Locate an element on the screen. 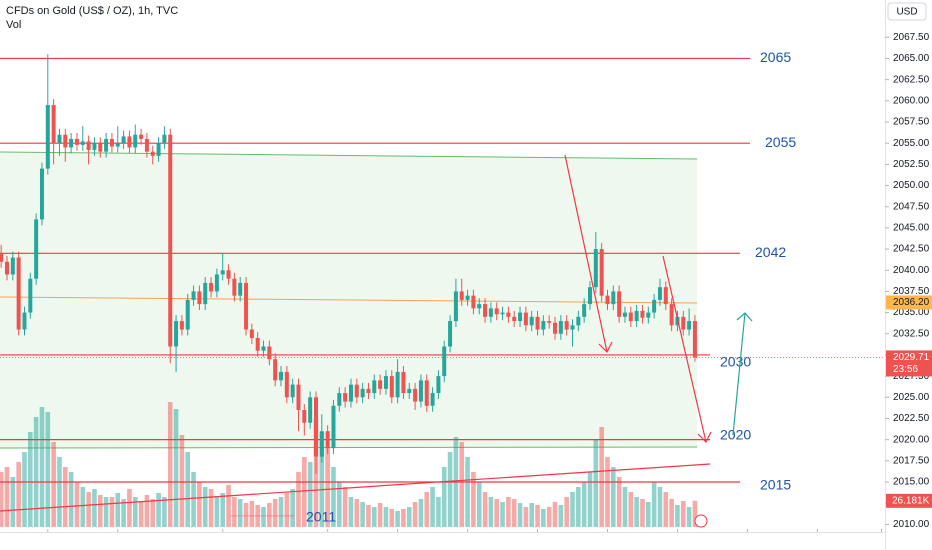 The image size is (932, 550). y-tick-label: 2055.00 is located at coordinates (911, 143).